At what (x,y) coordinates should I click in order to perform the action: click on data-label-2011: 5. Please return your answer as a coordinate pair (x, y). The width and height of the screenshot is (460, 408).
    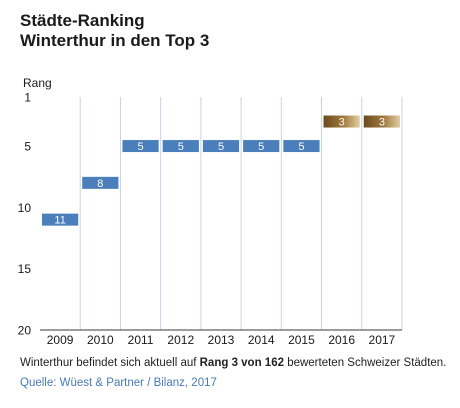
    Looking at the image, I should click on (140, 147).